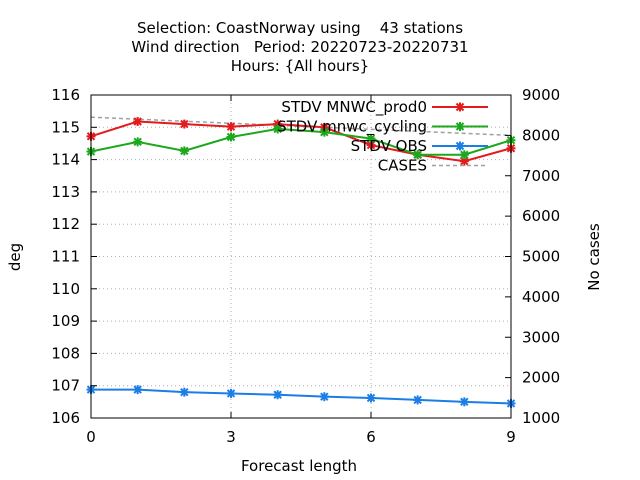 Image resolution: width=640 pixels, height=480 pixels. Describe the element at coordinates (541, 95) in the screenshot. I see `y2-tick-label: 9000` at that location.